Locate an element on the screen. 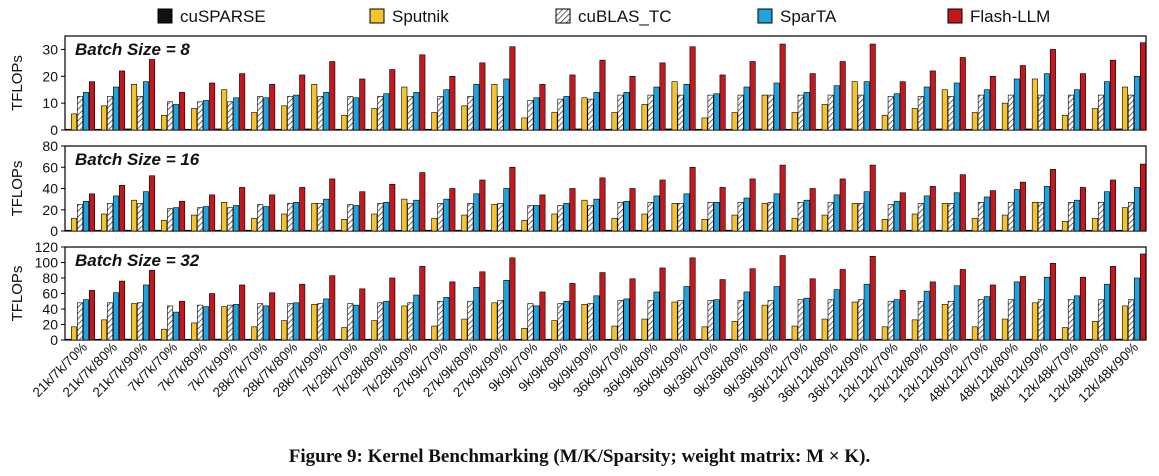  panel-title-background is located at coordinates (144, 48).